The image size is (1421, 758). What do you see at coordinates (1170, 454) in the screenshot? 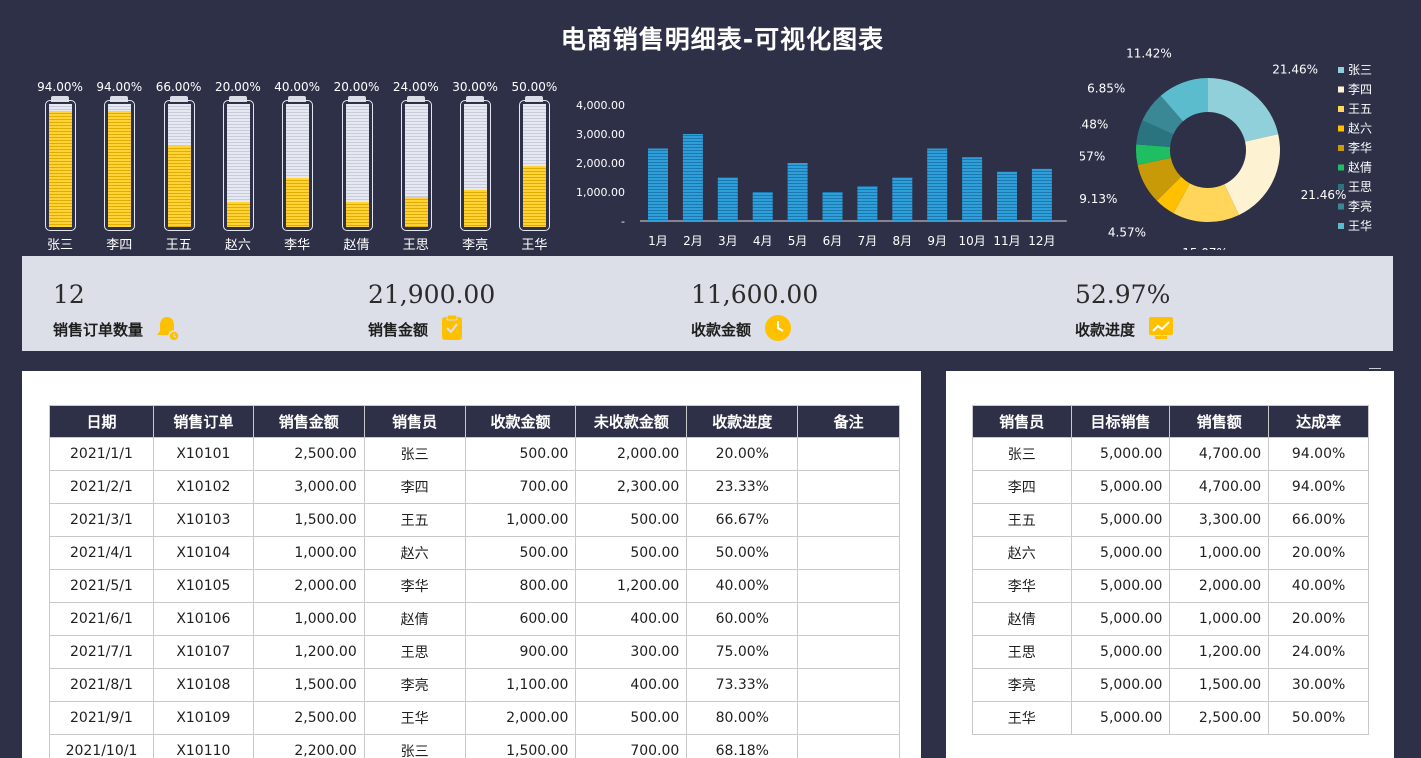
I see `table-row: 张三 5,000.00 4,700.00 94.00%` at bounding box center [1170, 454].